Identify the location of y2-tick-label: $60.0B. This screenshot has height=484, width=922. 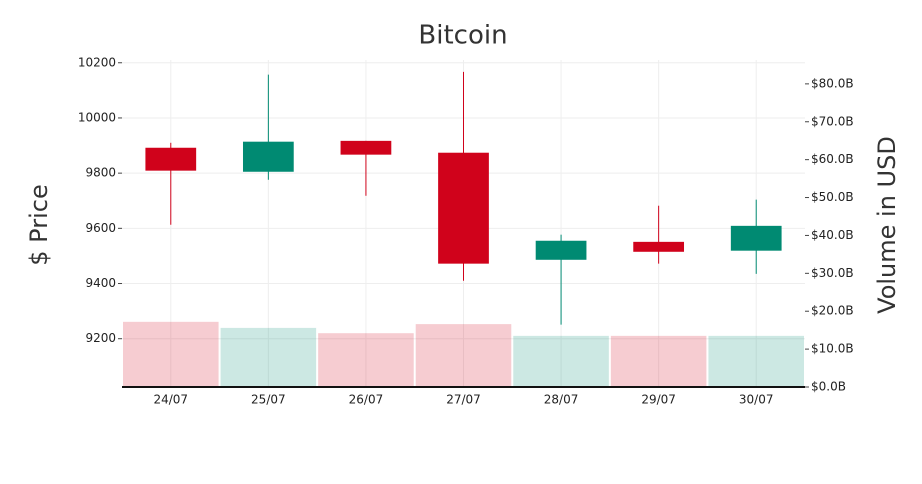
(832, 159).